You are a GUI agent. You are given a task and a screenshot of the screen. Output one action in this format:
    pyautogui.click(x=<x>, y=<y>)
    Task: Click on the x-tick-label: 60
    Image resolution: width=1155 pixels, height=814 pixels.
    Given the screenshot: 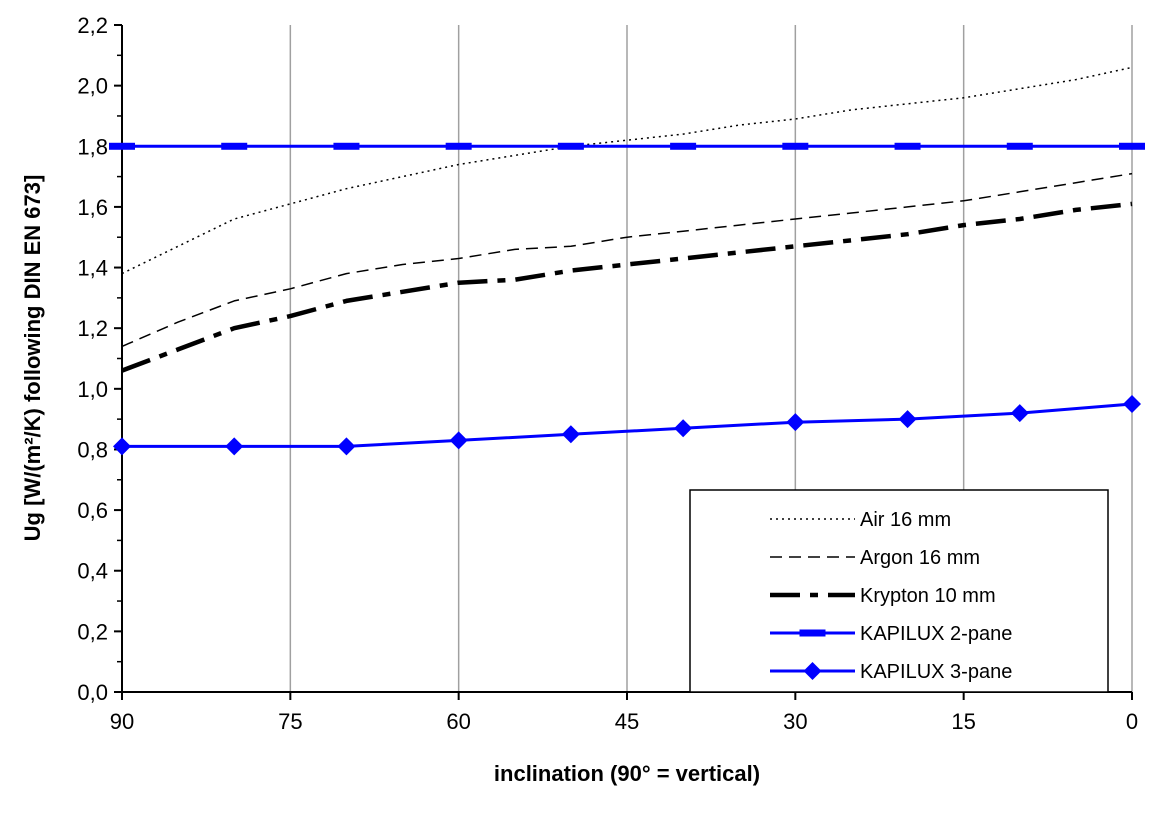 What is the action you would take?
    pyautogui.click(x=458, y=721)
    